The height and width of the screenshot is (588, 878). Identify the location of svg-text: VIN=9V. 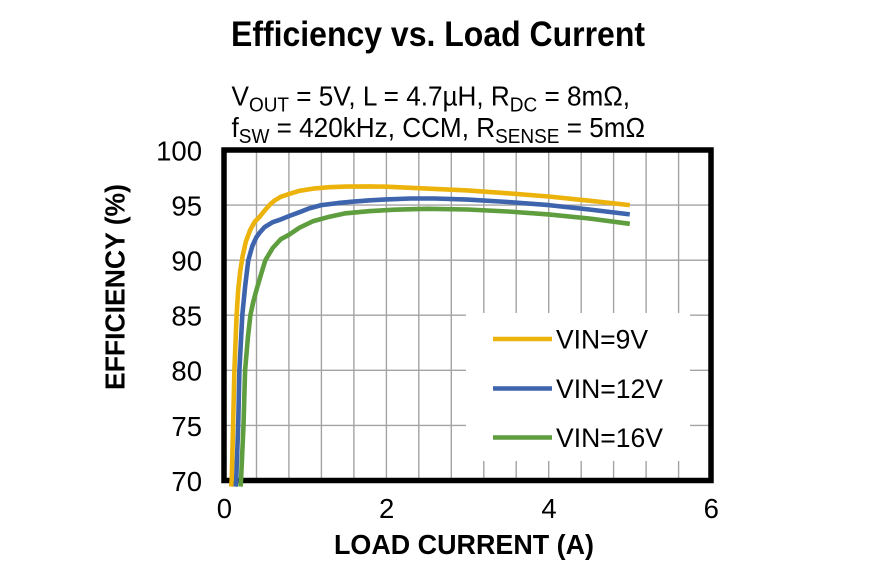
(602, 339).